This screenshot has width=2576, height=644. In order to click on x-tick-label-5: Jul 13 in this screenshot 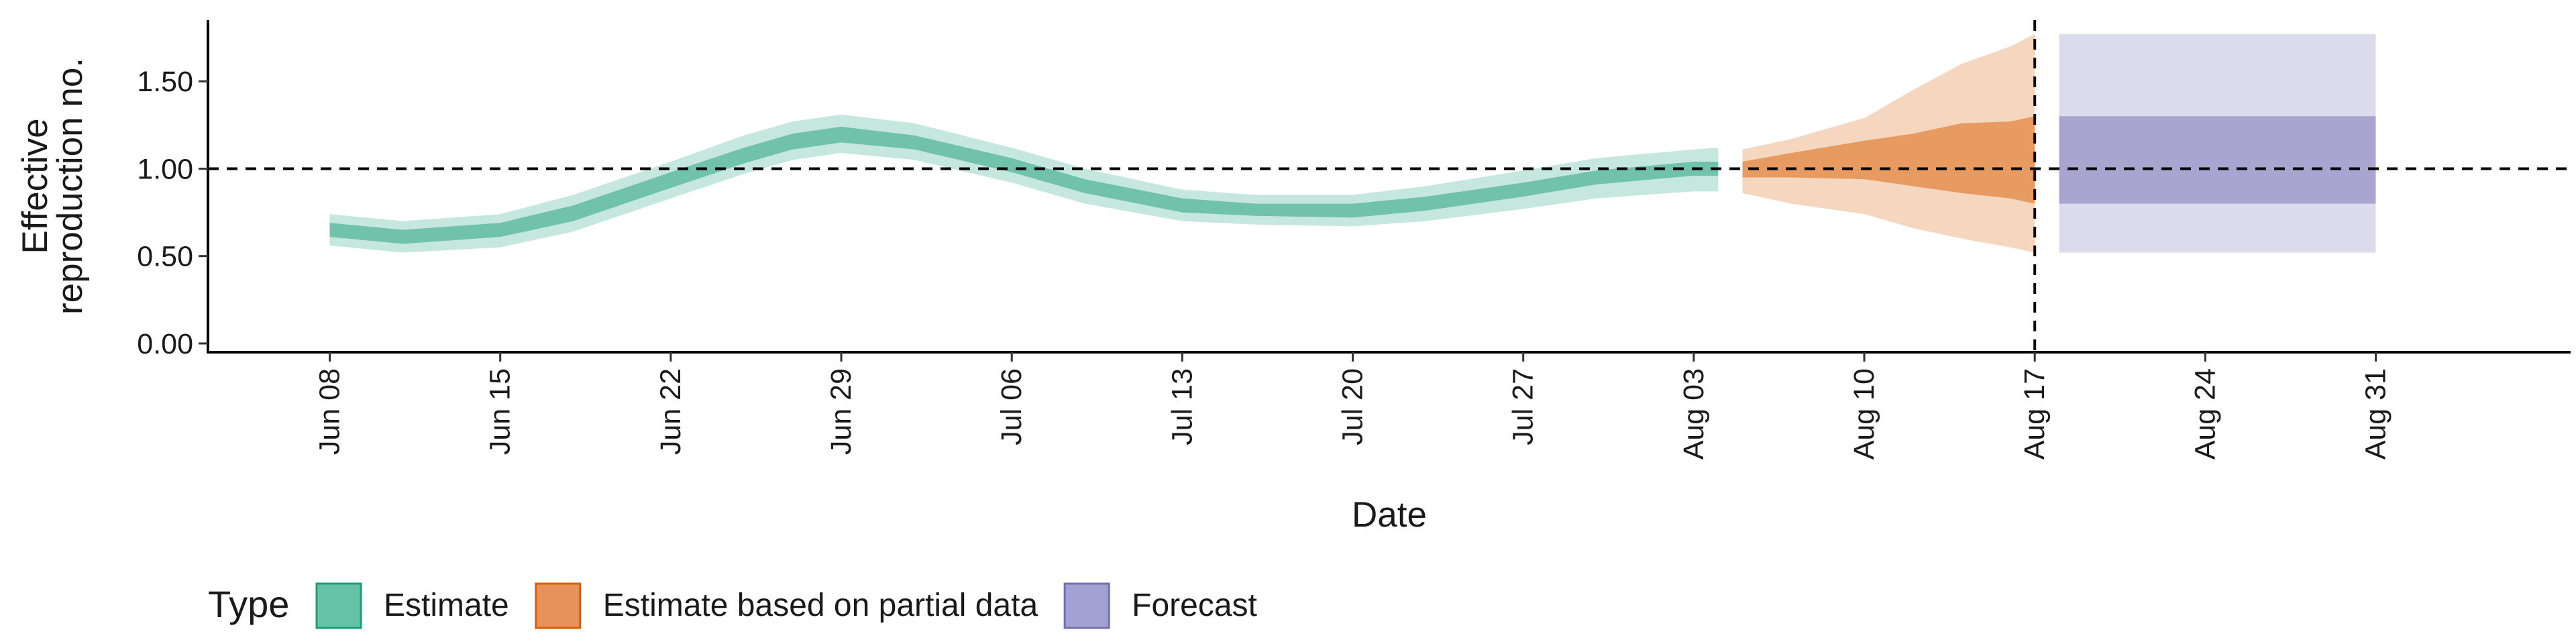, I will do `click(1182, 406)`.